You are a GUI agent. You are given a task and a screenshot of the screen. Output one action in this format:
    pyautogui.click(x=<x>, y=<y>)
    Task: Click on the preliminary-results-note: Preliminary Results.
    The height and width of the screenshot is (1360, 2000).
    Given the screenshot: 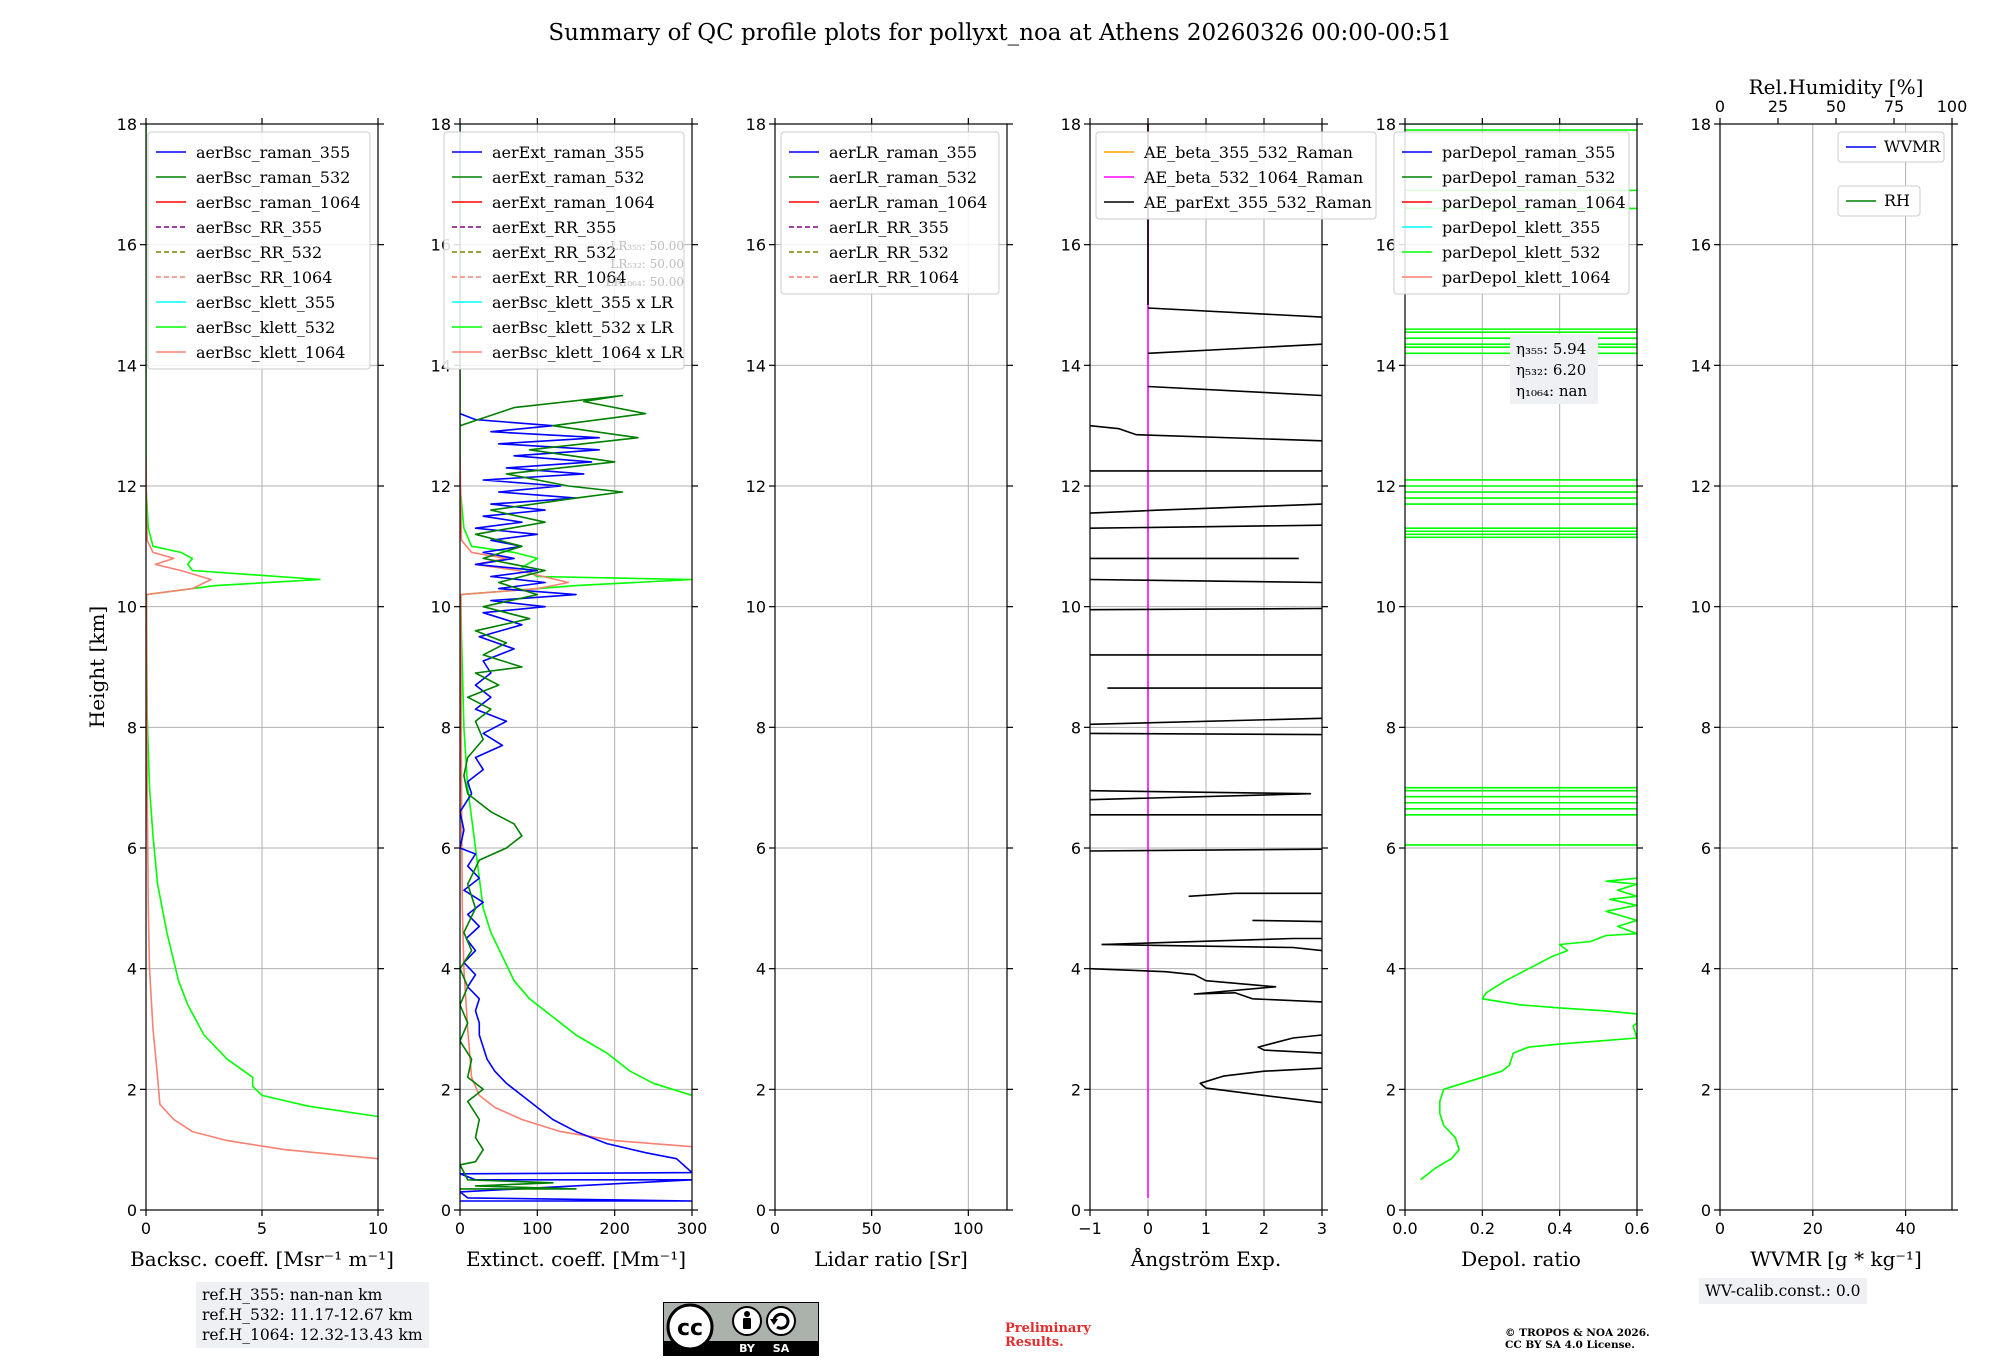 What is the action you would take?
    pyautogui.click(x=1048, y=1336)
    